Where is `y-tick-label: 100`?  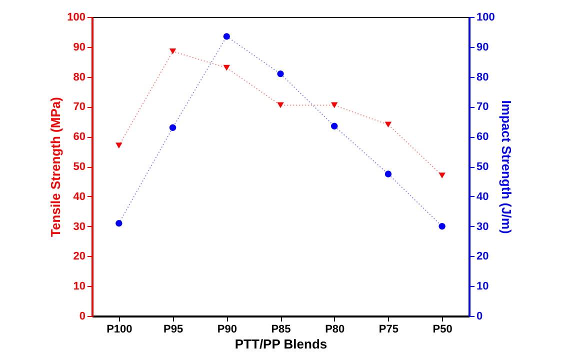 y-tick-label: 100 is located at coordinates (76, 18).